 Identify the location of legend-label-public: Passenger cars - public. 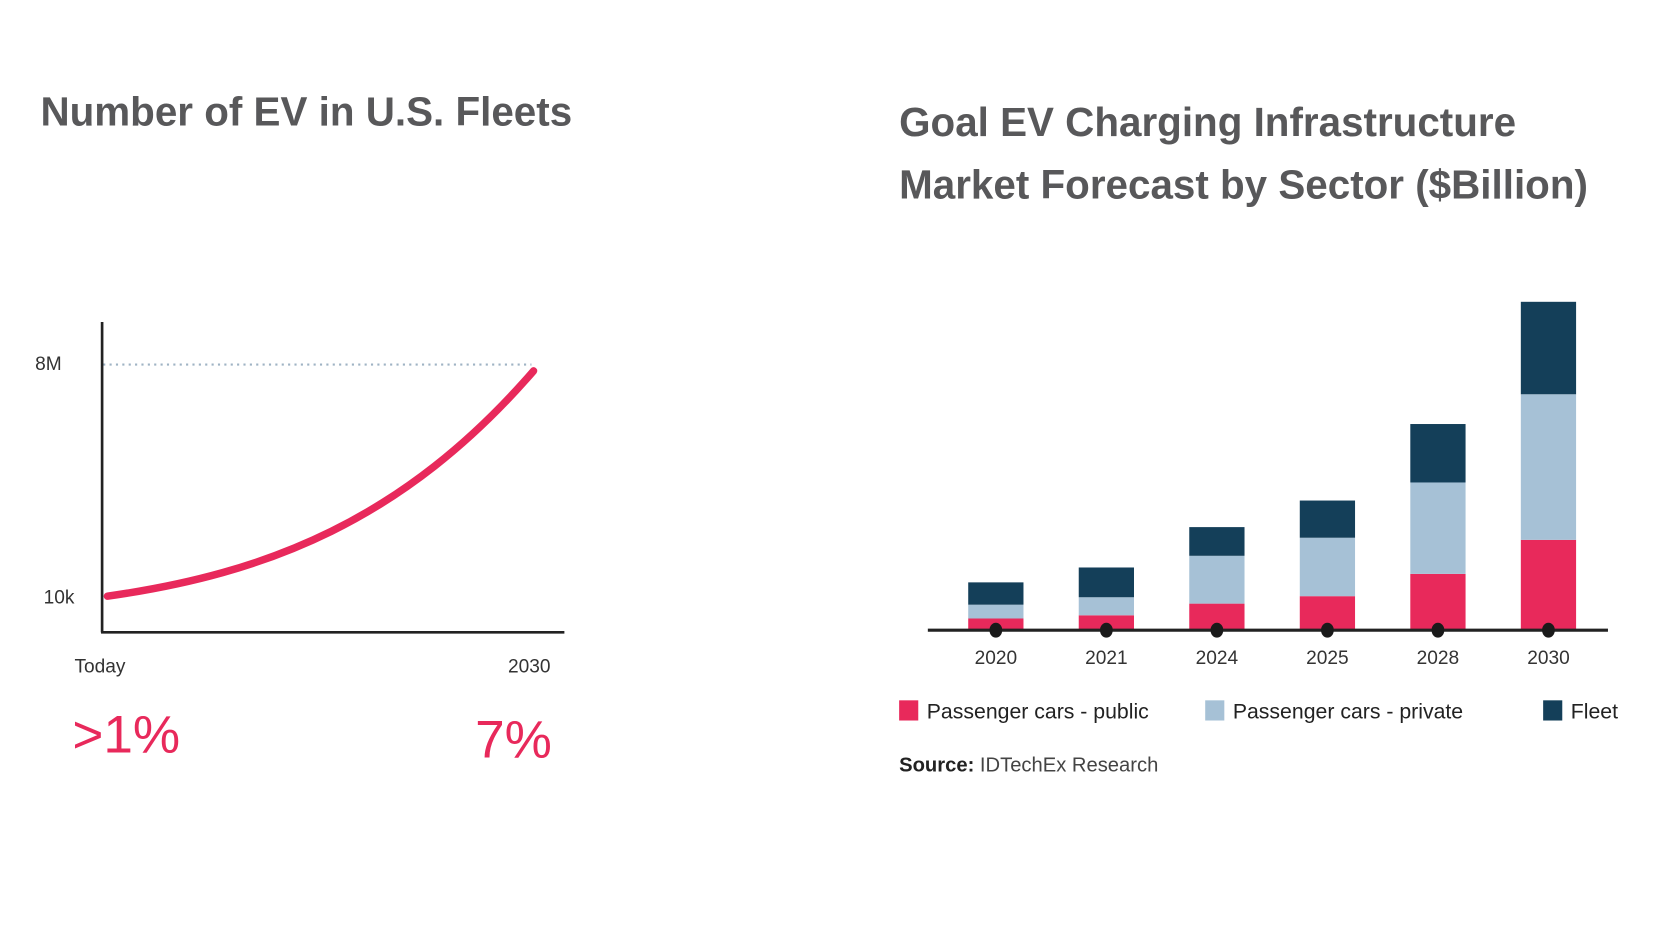
(1038, 711).